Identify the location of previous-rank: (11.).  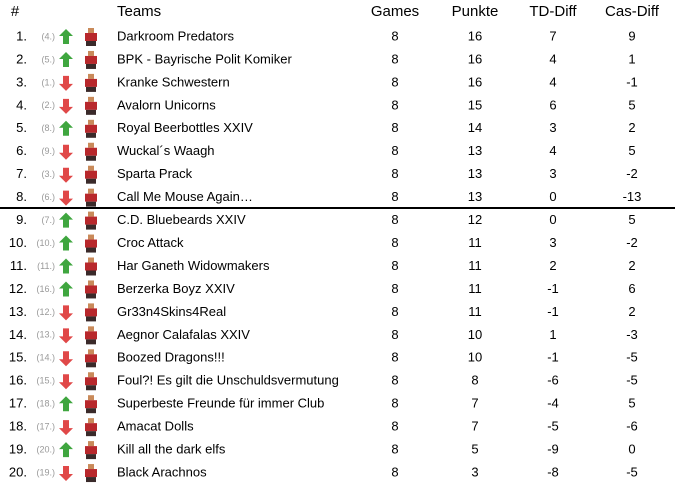
(46, 266).